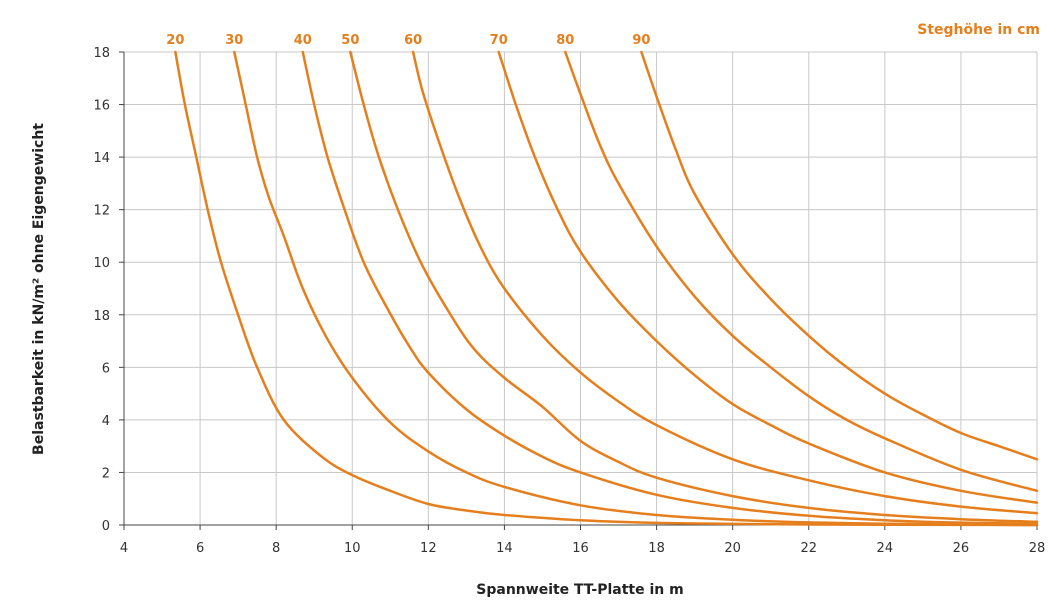 This screenshot has width=1061, height=602. I want to click on y-tick-label: 16, so click(101, 106).